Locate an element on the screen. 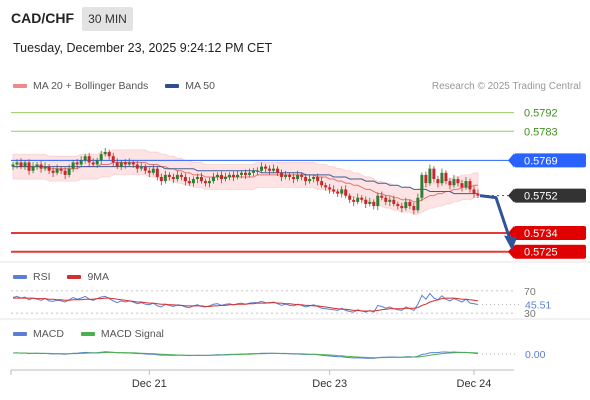 This screenshot has height=400, width=590. legend-macd-signal: MACD Signal is located at coordinates (122, 334).